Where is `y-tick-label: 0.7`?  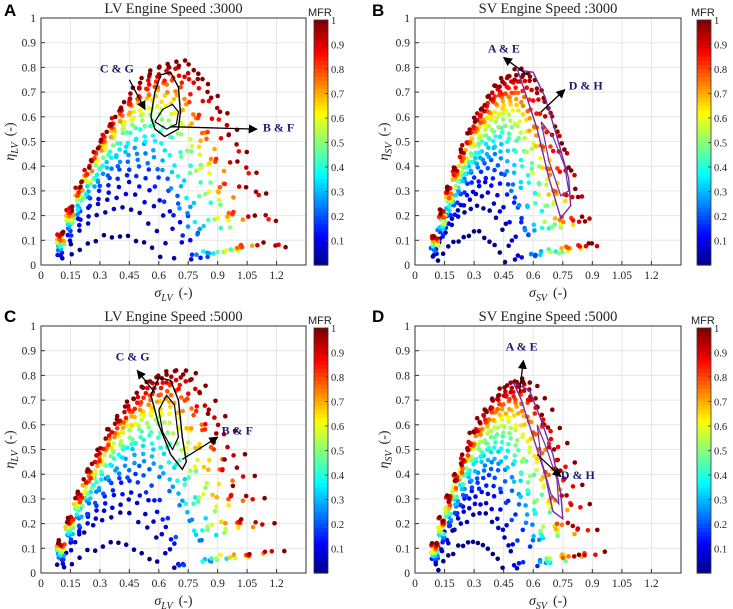
y-tick-label: 0.7 is located at coordinates (29, 401).